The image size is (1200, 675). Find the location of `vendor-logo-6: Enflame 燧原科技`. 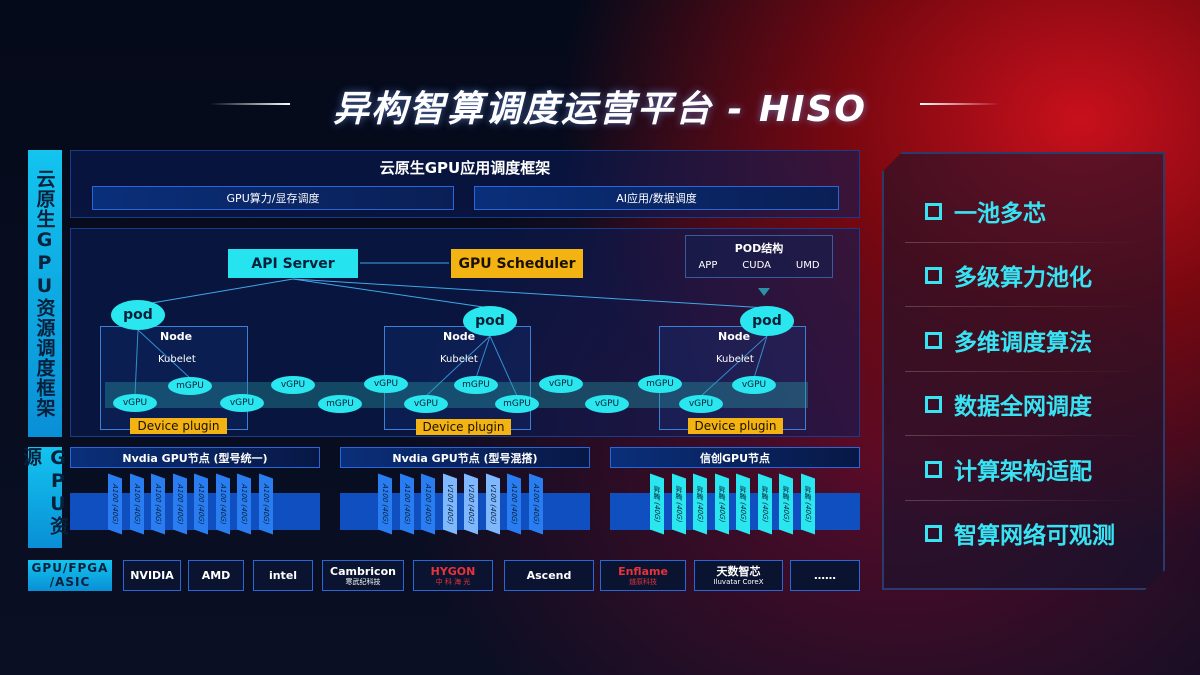

vendor-logo-6: Enflame 燧原科技 is located at coordinates (643, 575).